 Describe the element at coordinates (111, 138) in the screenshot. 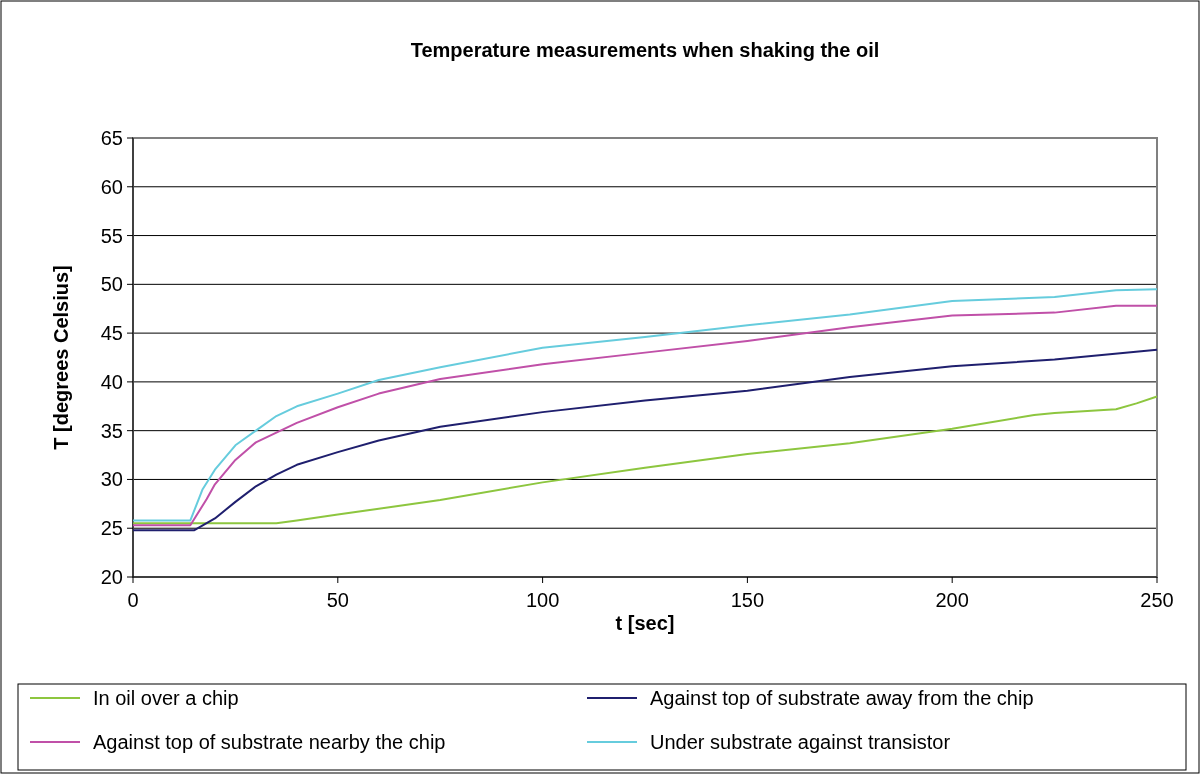

I see `y-tick-label: 65` at that location.